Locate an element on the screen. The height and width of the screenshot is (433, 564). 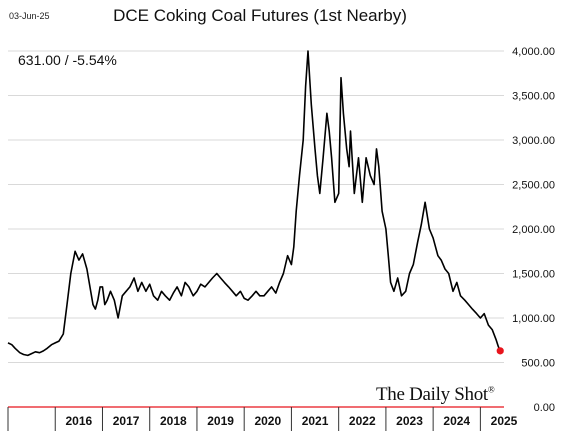
daily-shot-logo: The Daily Shot® is located at coordinates (435, 395).